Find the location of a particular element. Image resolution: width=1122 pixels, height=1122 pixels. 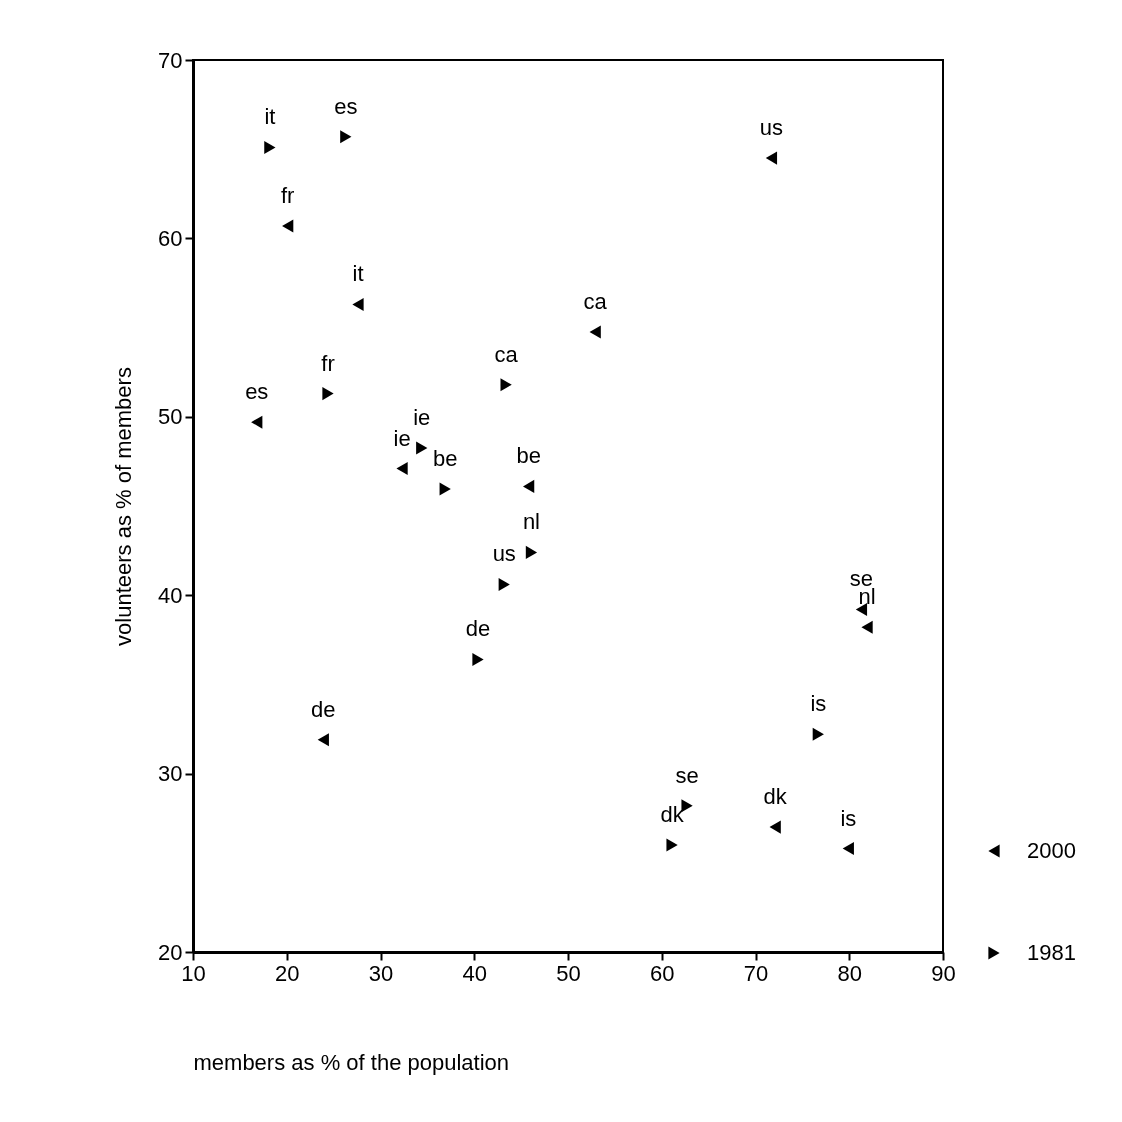

x-tick-label: 60 is located at coordinates (662, 973).